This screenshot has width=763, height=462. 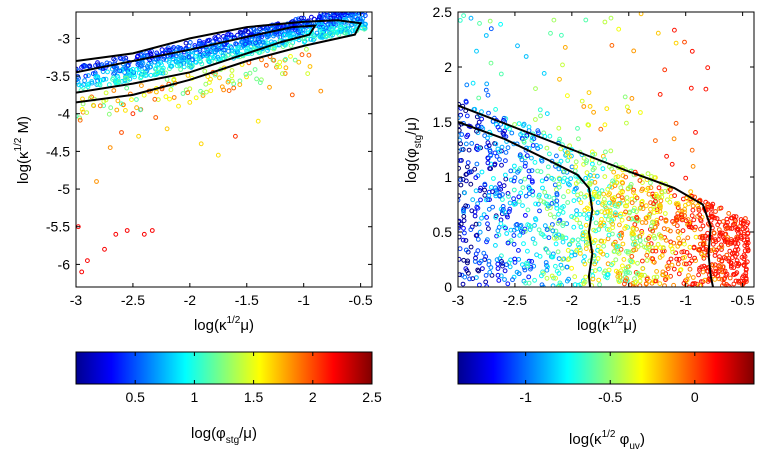 I want to click on left-colorbar-tick-label: 0.5, so click(x=135, y=397).